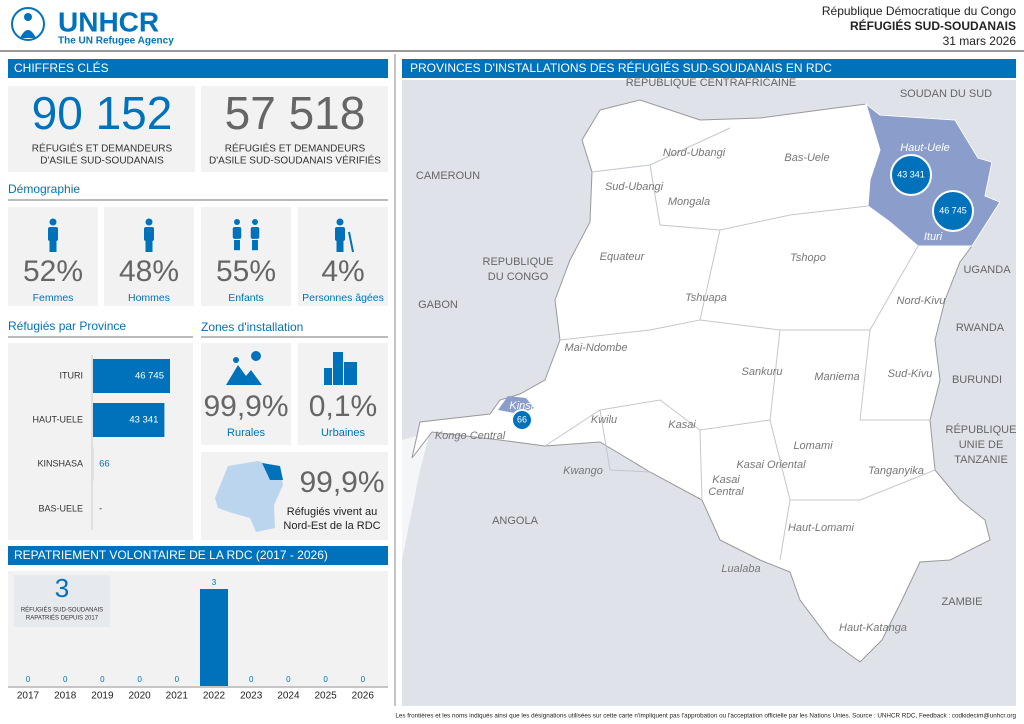 This screenshot has height=724, width=1024. Describe the element at coordinates (726, 492) in the screenshot. I see `province-label: Central` at that location.